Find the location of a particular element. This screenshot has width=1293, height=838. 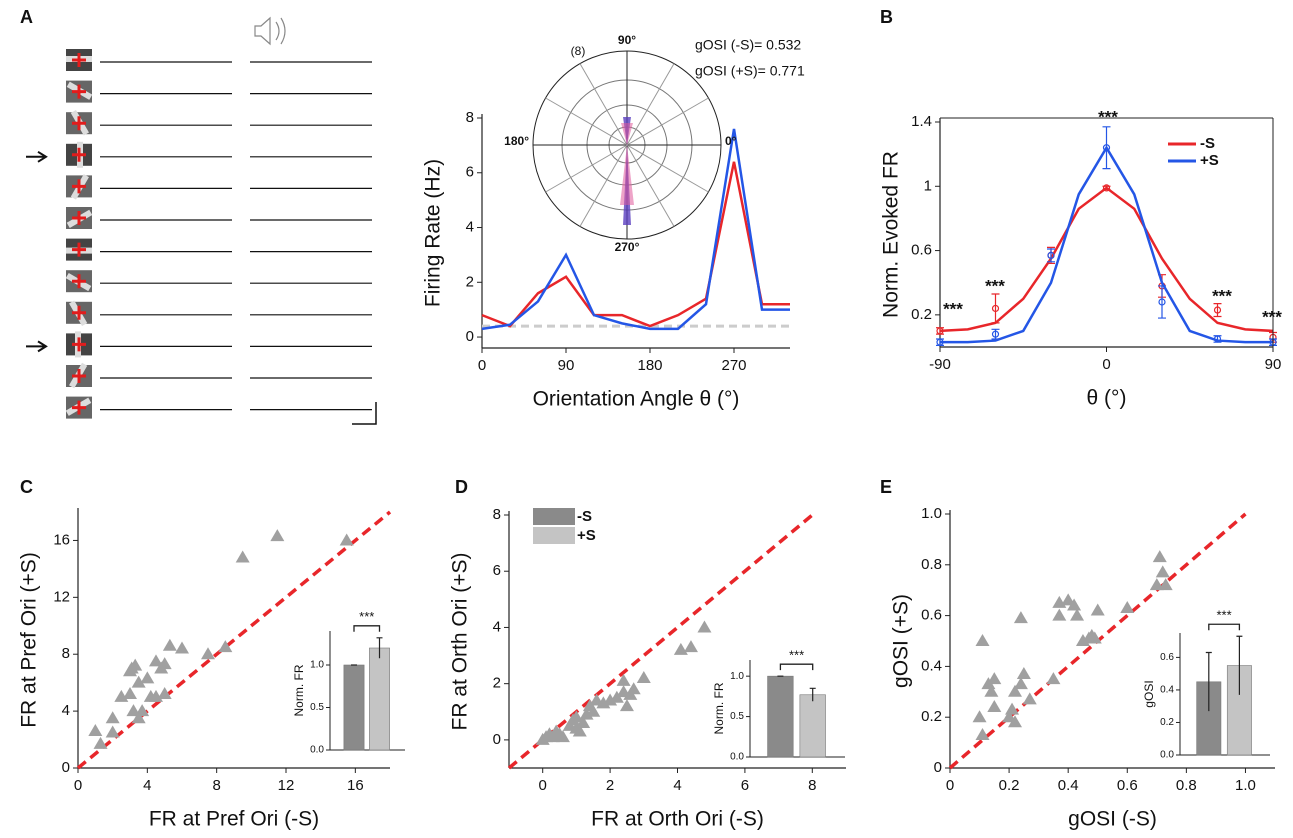

polar-label: 270° is located at coordinates (627, 247).